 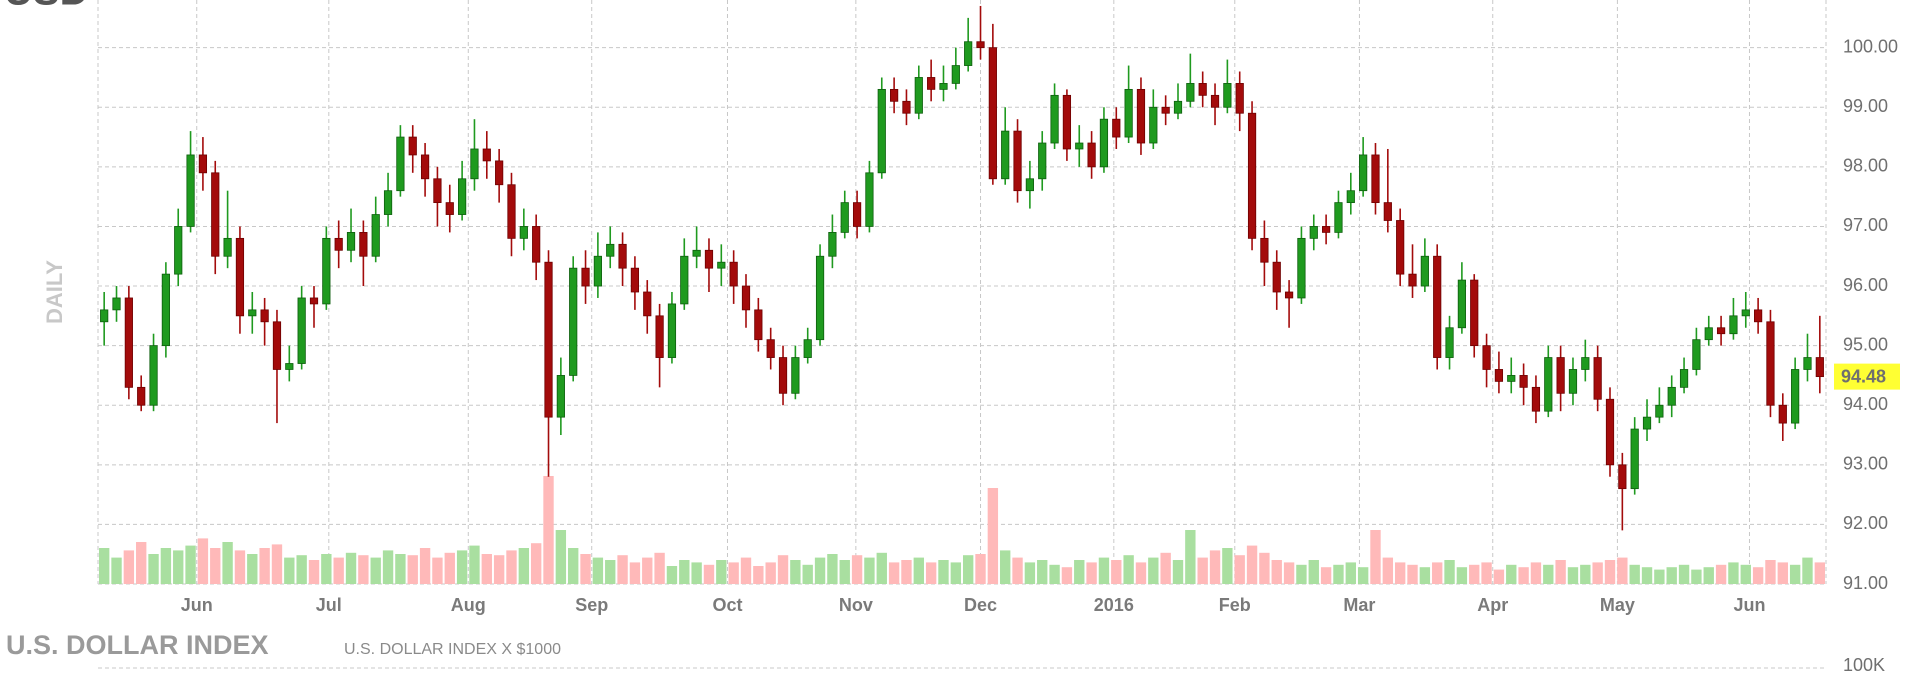 I want to click on x-tick-label: Jul, so click(x=329, y=605).